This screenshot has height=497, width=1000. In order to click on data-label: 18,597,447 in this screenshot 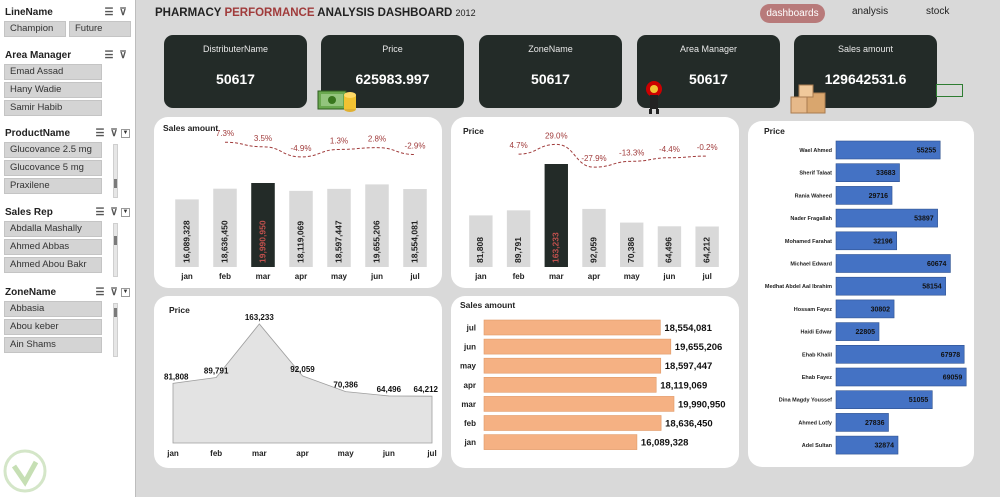, I will do `click(338, 241)`.